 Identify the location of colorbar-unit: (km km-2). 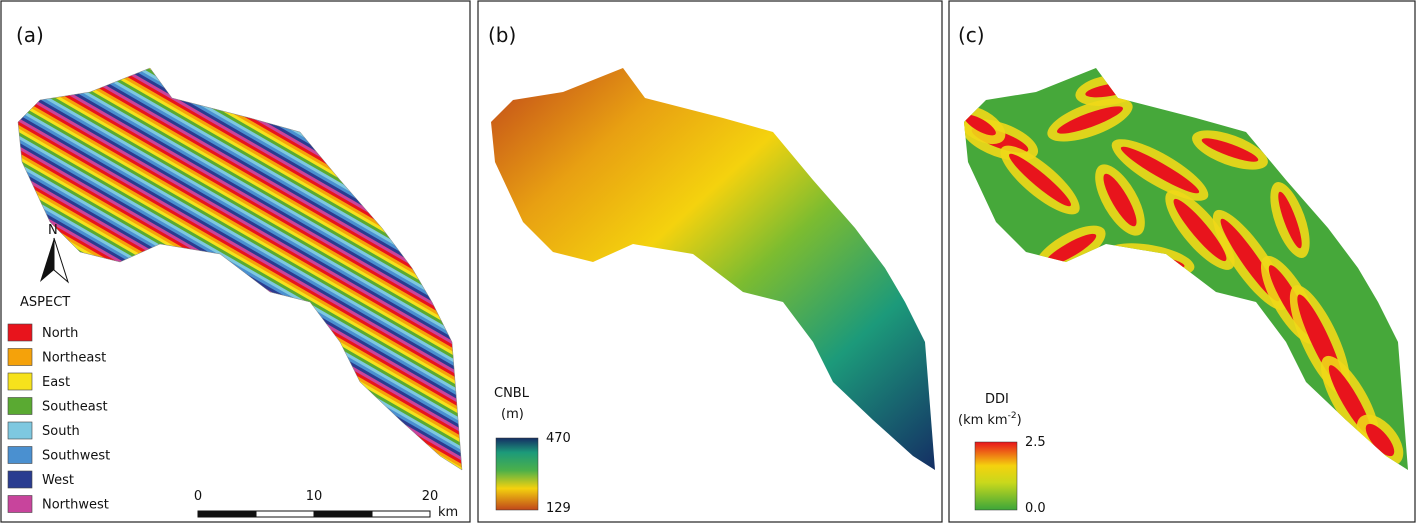
(990, 419).